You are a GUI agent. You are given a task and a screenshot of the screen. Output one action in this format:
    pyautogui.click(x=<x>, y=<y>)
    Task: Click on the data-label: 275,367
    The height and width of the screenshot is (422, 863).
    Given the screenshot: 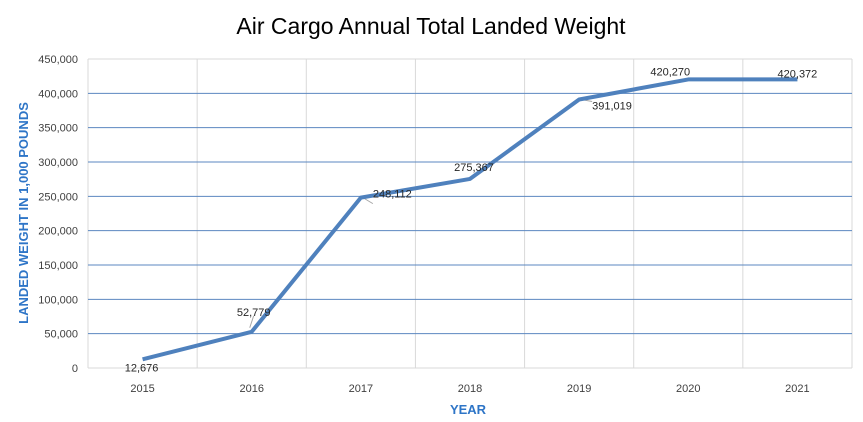 What is the action you would take?
    pyautogui.click(x=474, y=168)
    